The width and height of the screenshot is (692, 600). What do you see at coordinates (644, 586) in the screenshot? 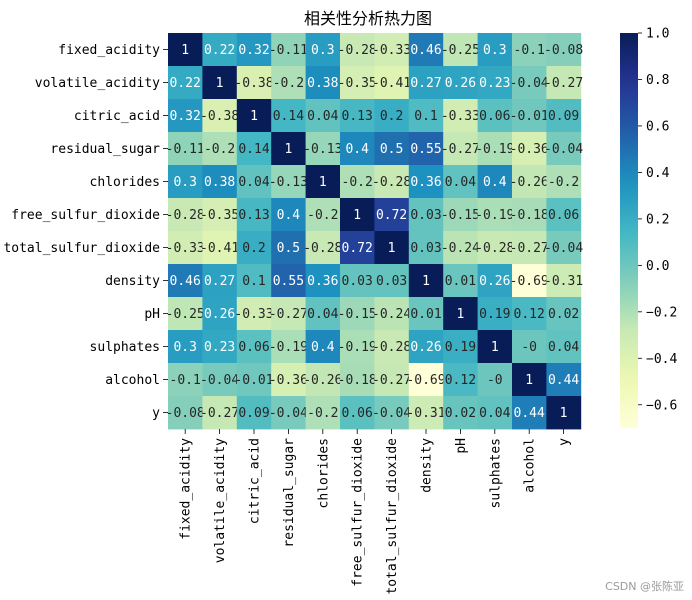
I see `watermark: CSDN @张陈亚` at bounding box center [644, 586].